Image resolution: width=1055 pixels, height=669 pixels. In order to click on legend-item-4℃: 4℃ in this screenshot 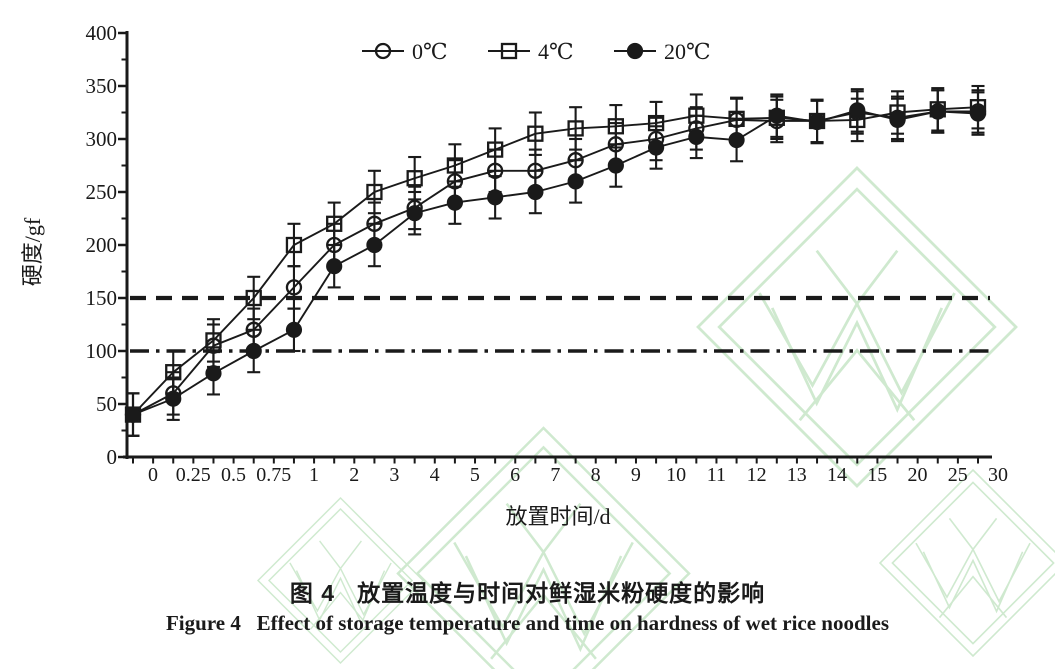, I will do `click(531, 51)`.